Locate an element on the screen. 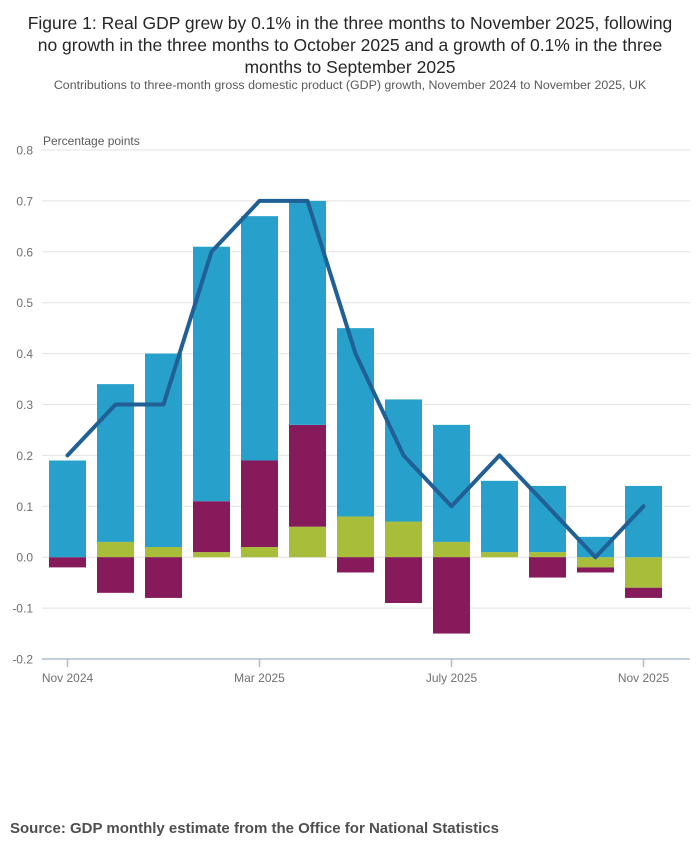 The width and height of the screenshot is (700, 857). y-axis-title: Percentage points is located at coordinates (91, 141).